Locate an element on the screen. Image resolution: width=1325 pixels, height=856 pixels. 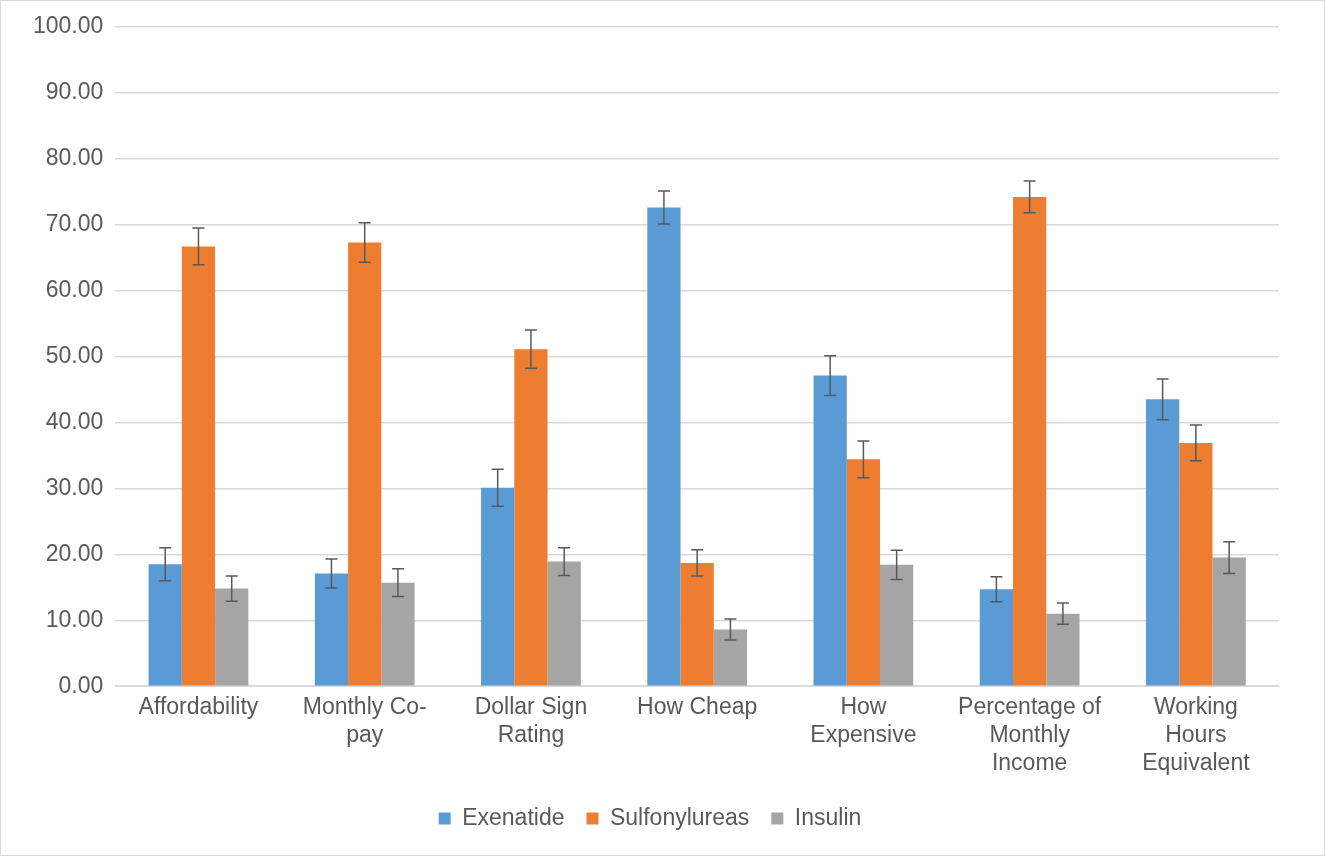
legend-label: Sulfonylureas is located at coordinates (679, 816).